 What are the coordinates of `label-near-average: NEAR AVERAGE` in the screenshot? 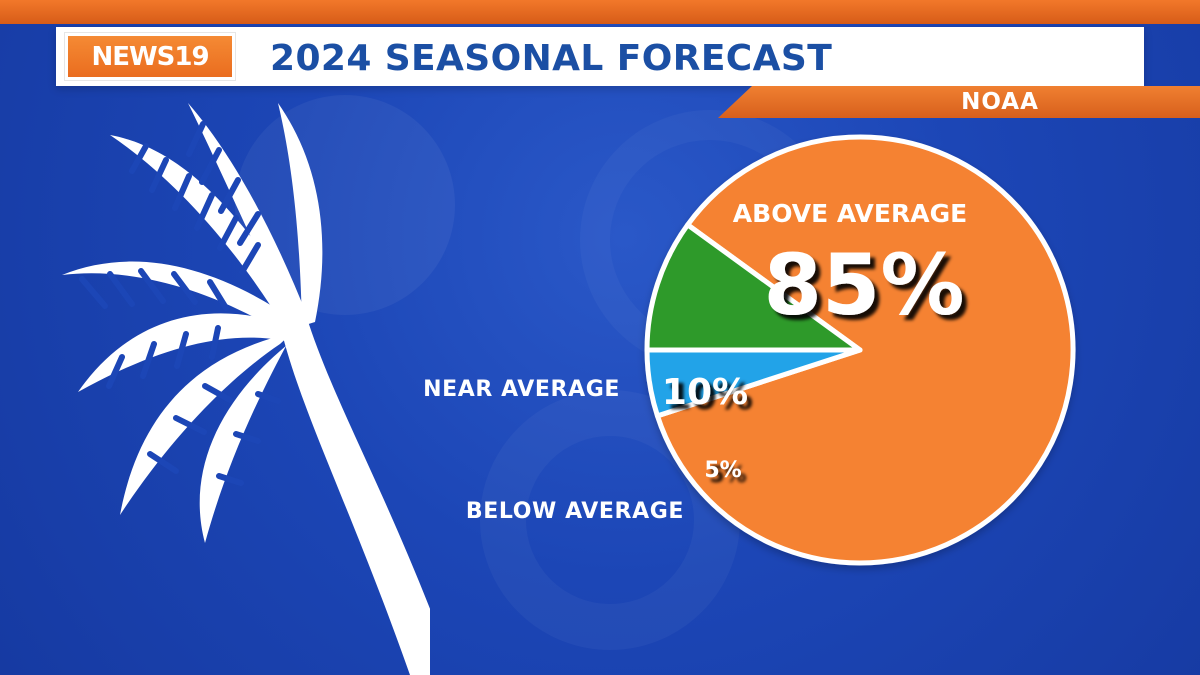 It's located at (521, 389).